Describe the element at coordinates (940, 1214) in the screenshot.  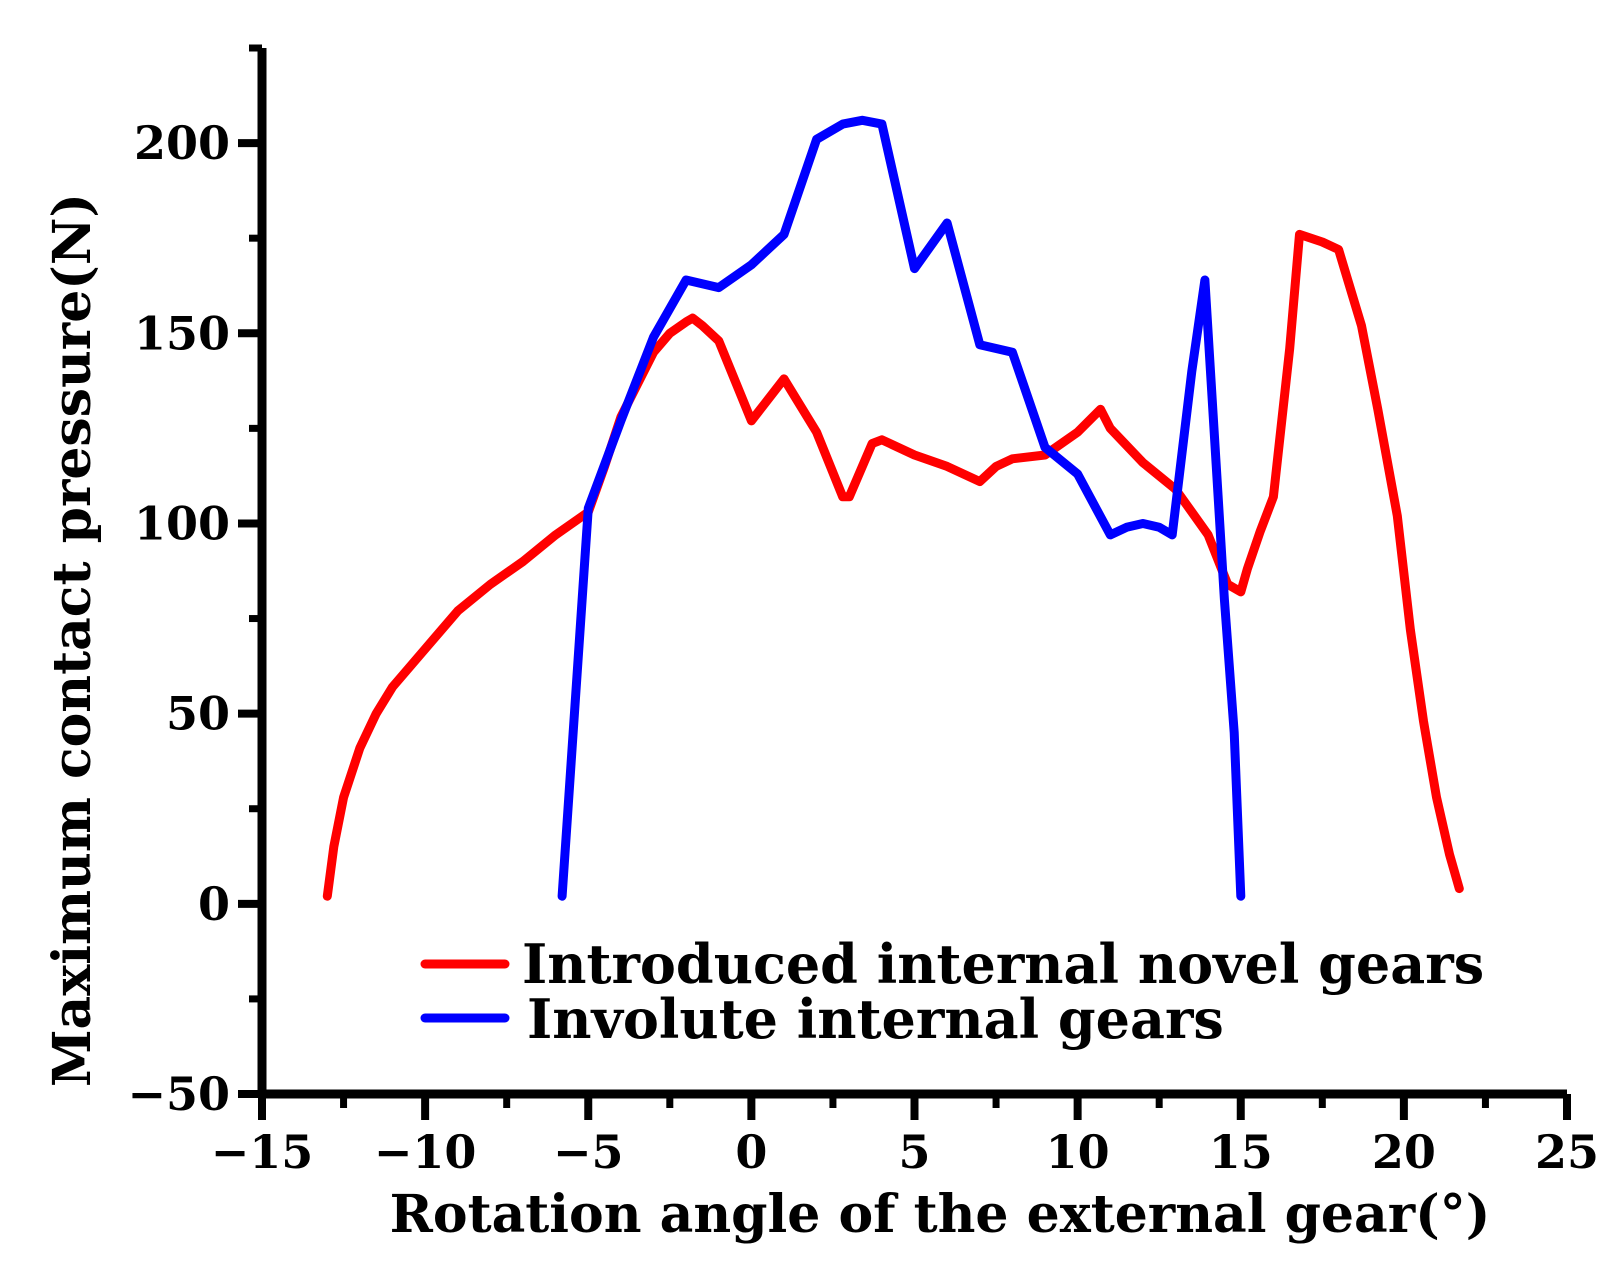
I see `x-axis-label: Rotation angle of the external gear(°)` at that location.